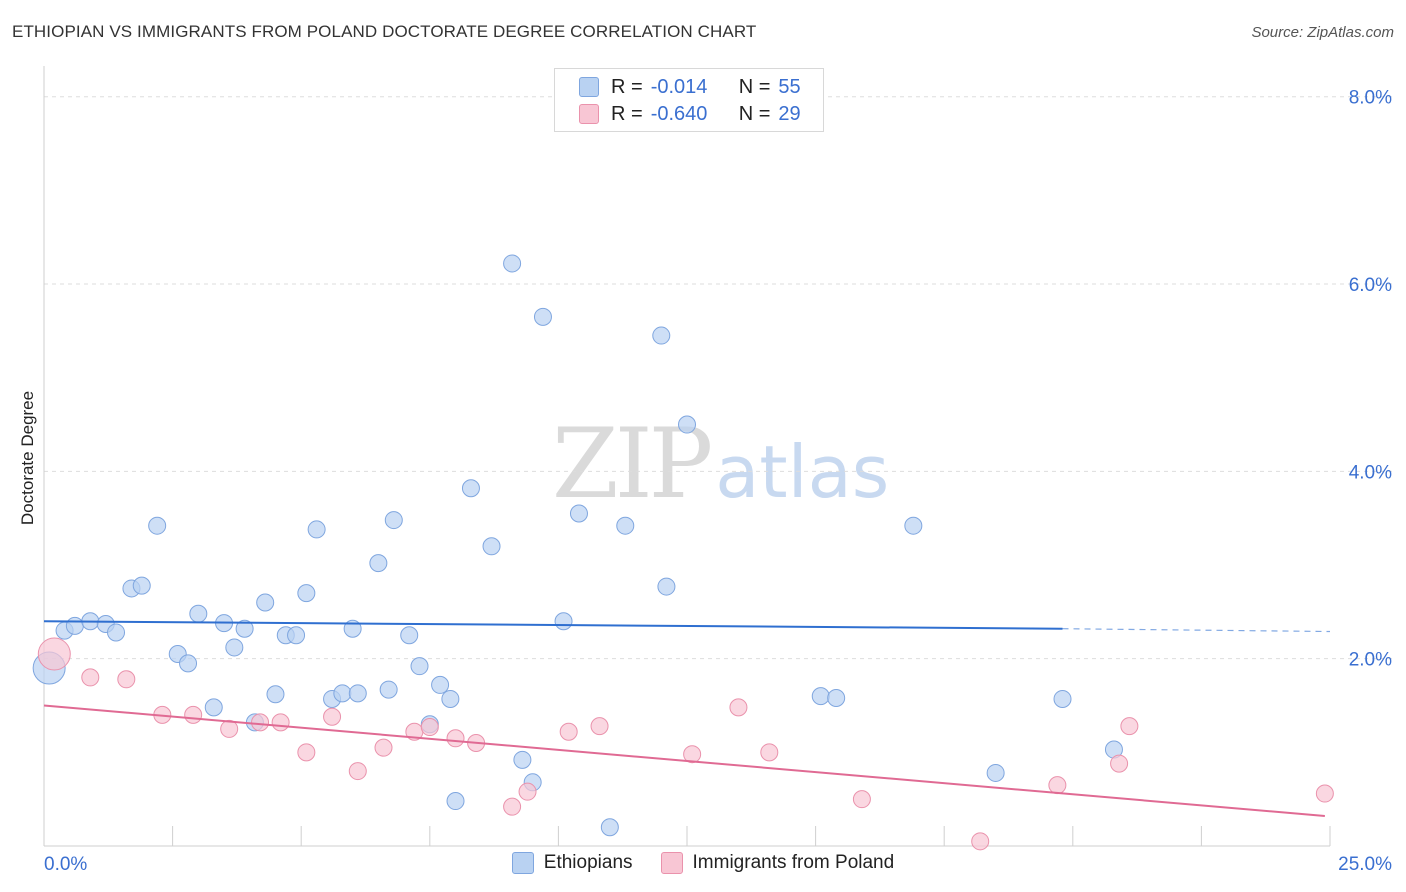 This screenshot has height=892, width=1406. What do you see at coordinates (802, 472) in the screenshot?
I see `watermark-atlas: atlas` at bounding box center [802, 472].